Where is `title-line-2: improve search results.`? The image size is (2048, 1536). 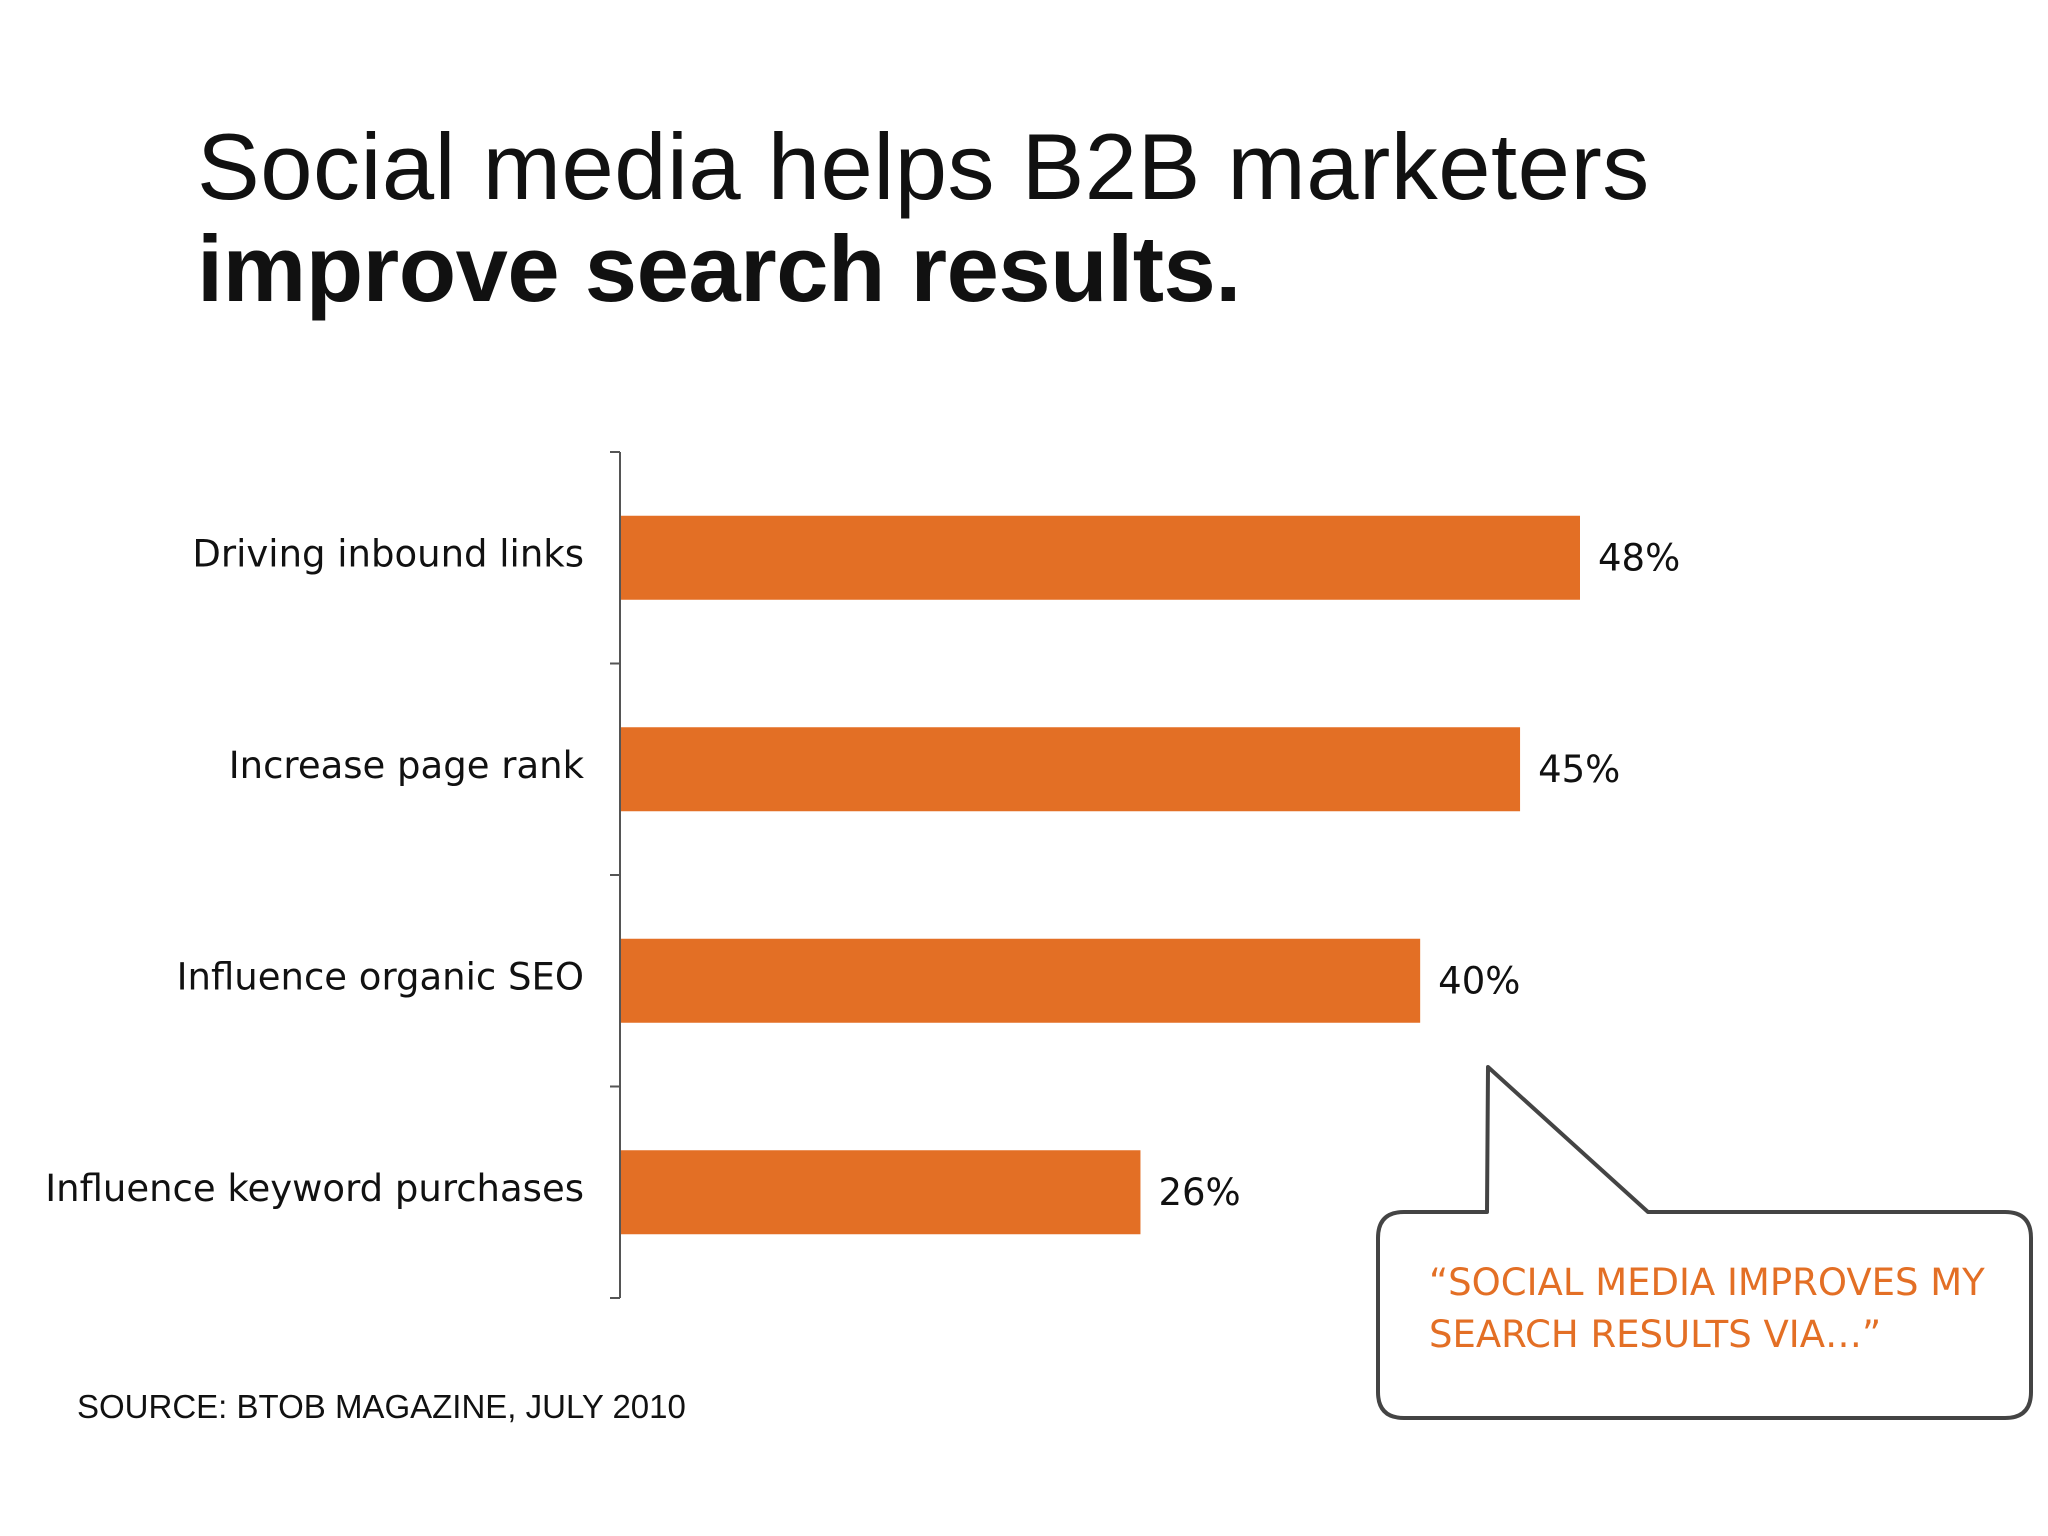
title-line-2: improve search results. is located at coordinates (719, 268).